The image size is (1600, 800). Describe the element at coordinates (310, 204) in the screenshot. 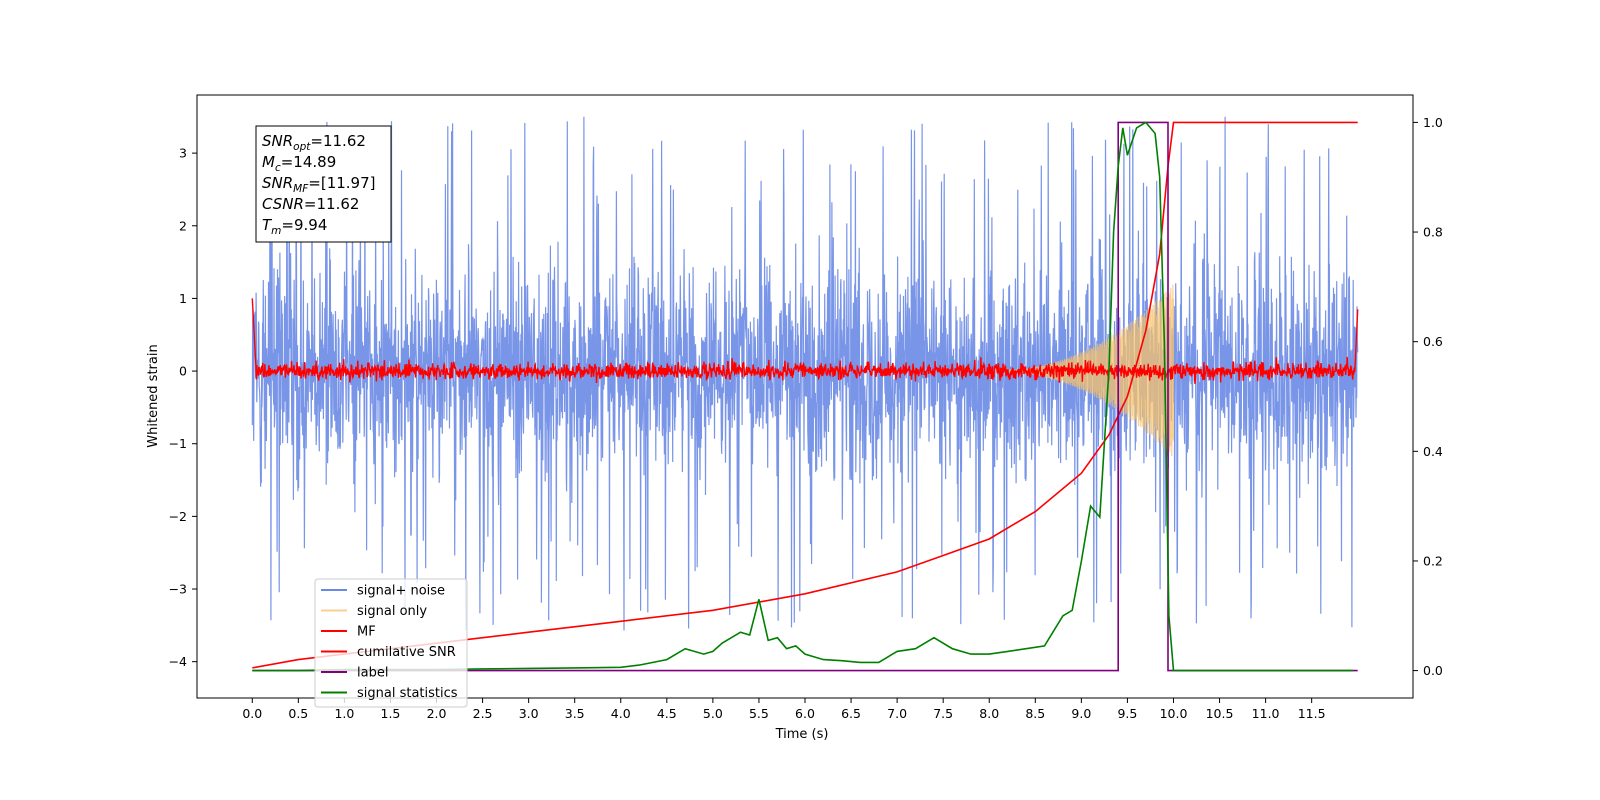

I see `annotation-line: CSNR=11.62` at that location.